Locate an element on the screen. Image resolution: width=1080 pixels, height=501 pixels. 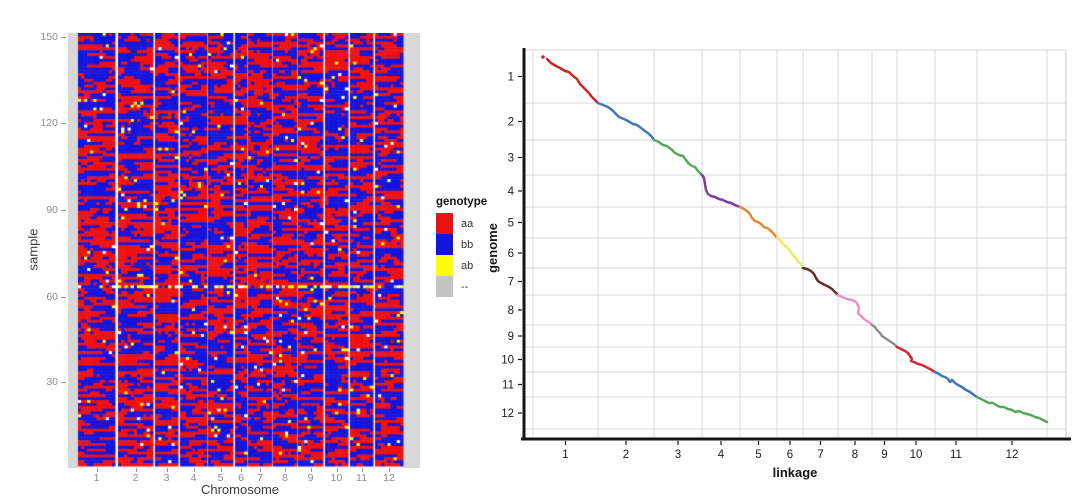
y-tick-label: 120 is located at coordinates (49, 123).